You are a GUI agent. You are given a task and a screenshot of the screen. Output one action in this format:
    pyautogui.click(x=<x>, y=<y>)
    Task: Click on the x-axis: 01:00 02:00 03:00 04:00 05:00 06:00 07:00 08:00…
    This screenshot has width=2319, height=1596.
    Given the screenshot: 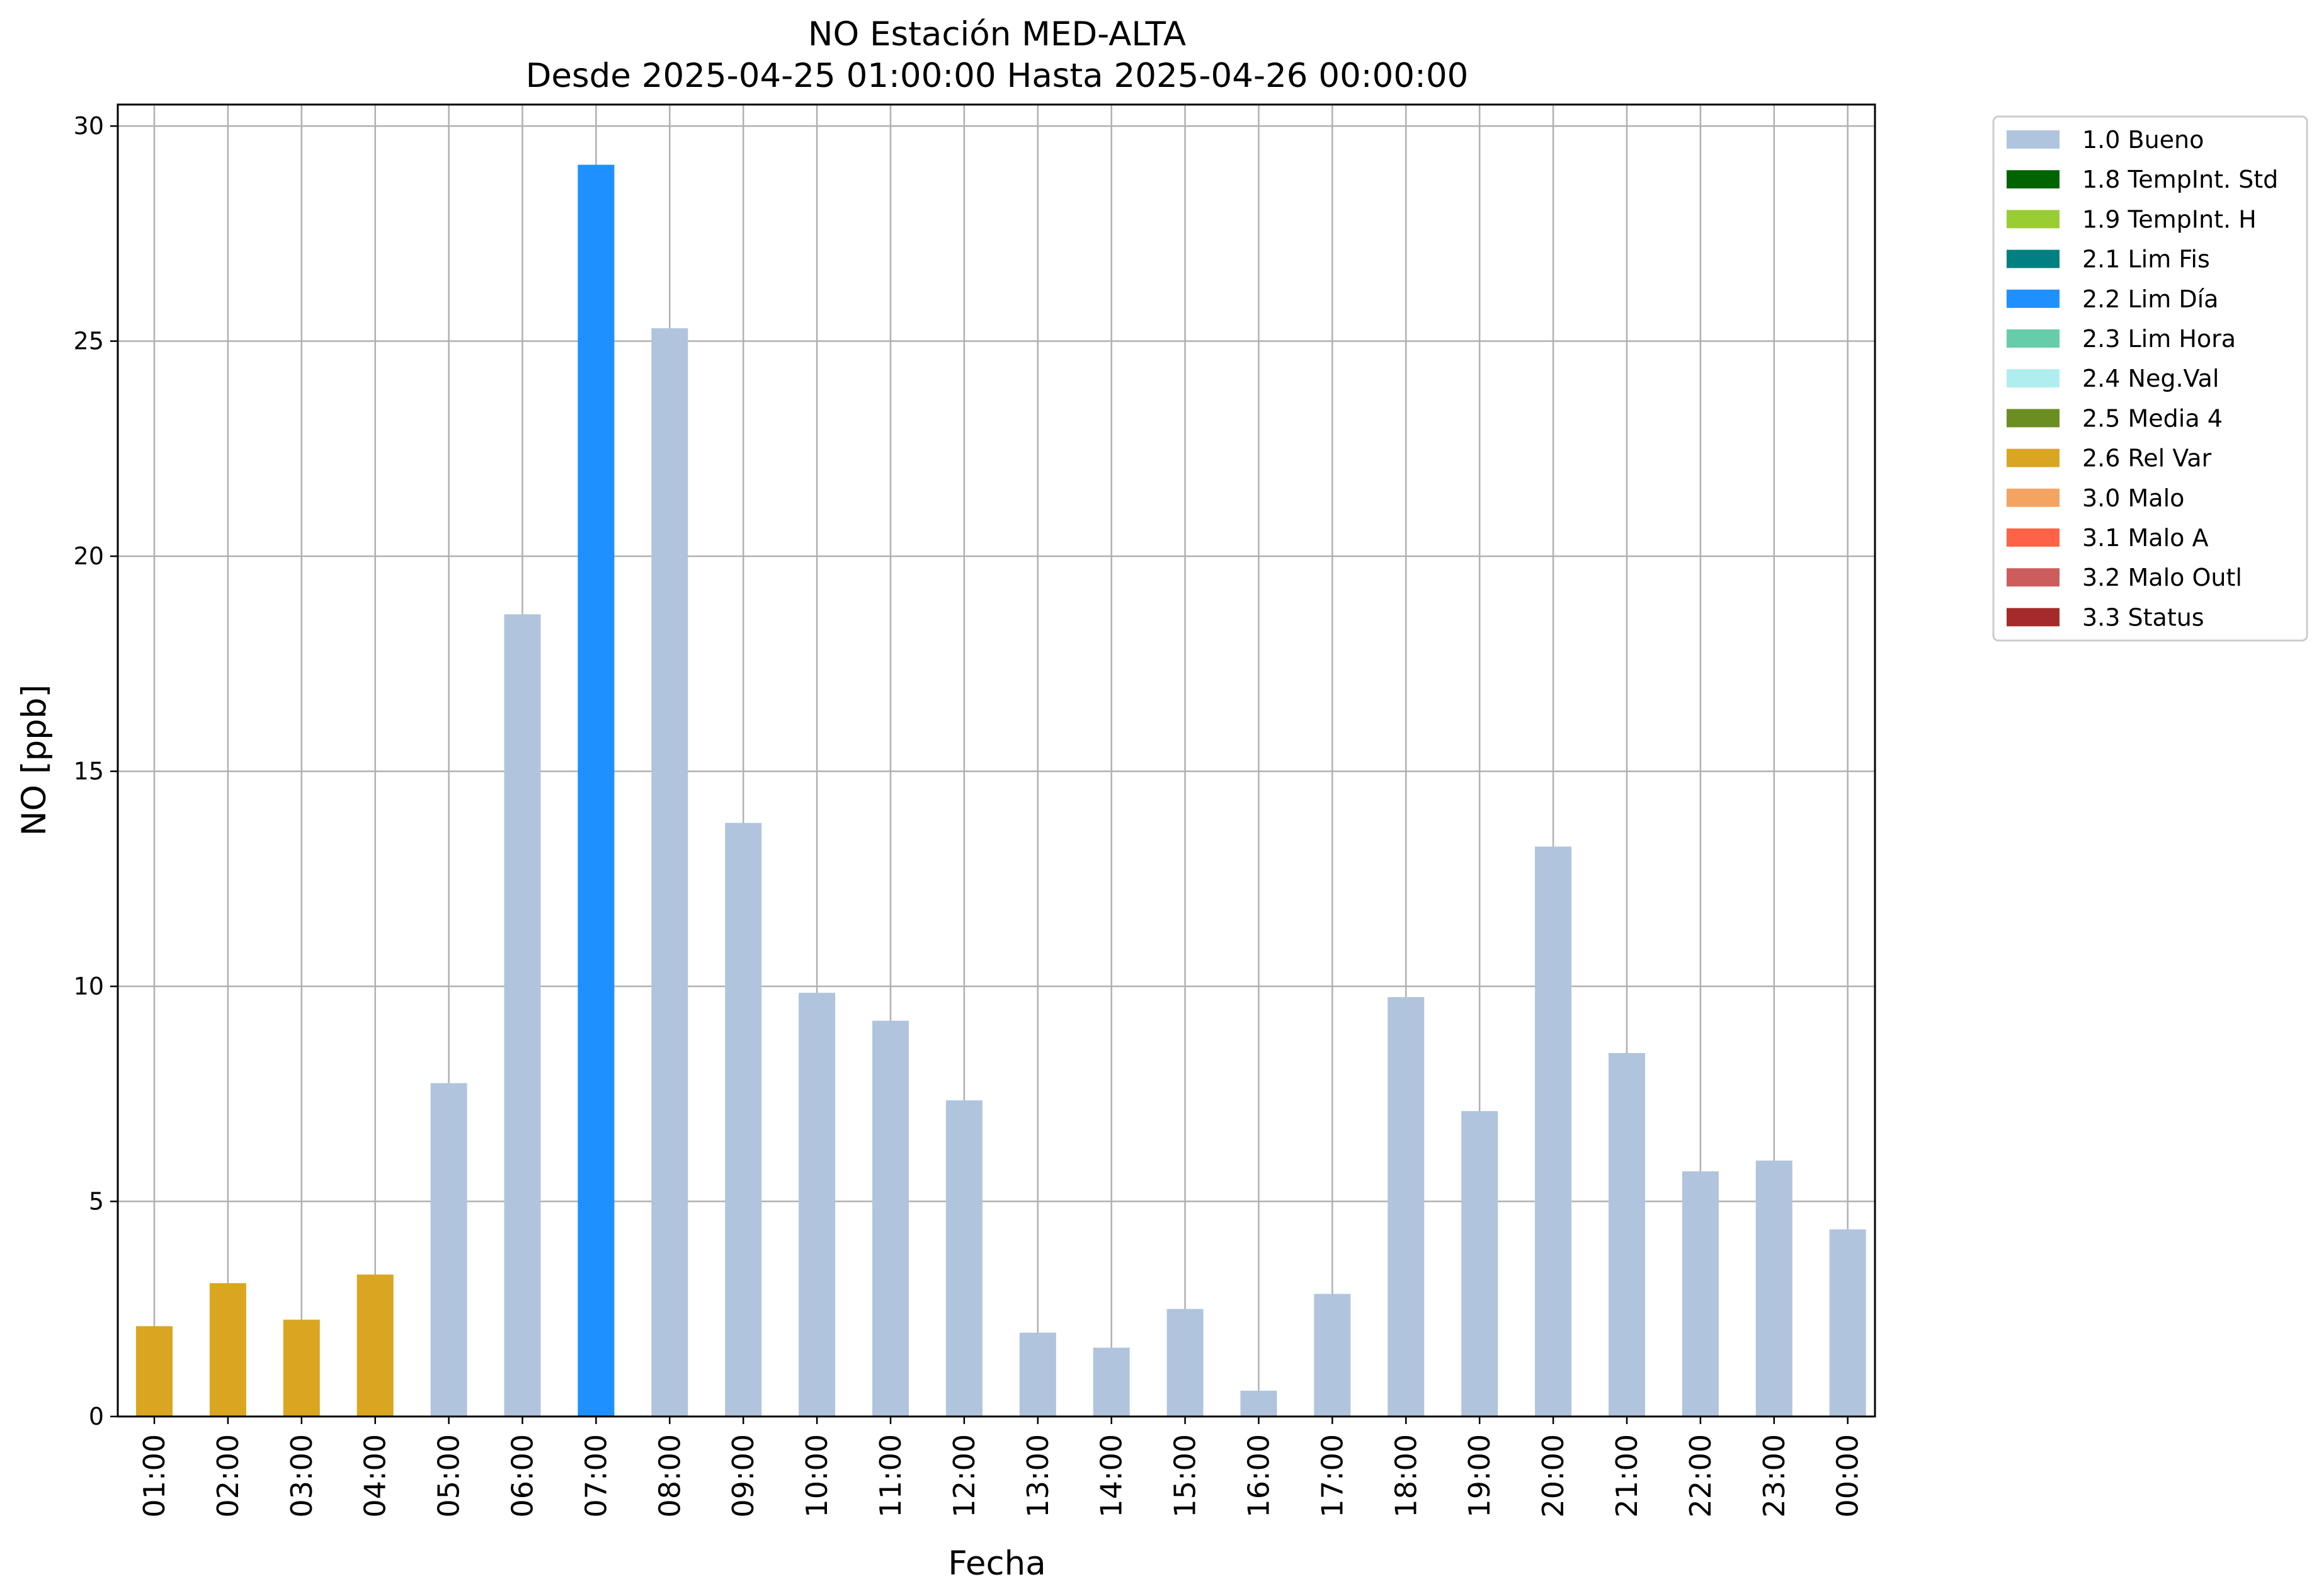 What is the action you would take?
    pyautogui.click(x=1001, y=1467)
    